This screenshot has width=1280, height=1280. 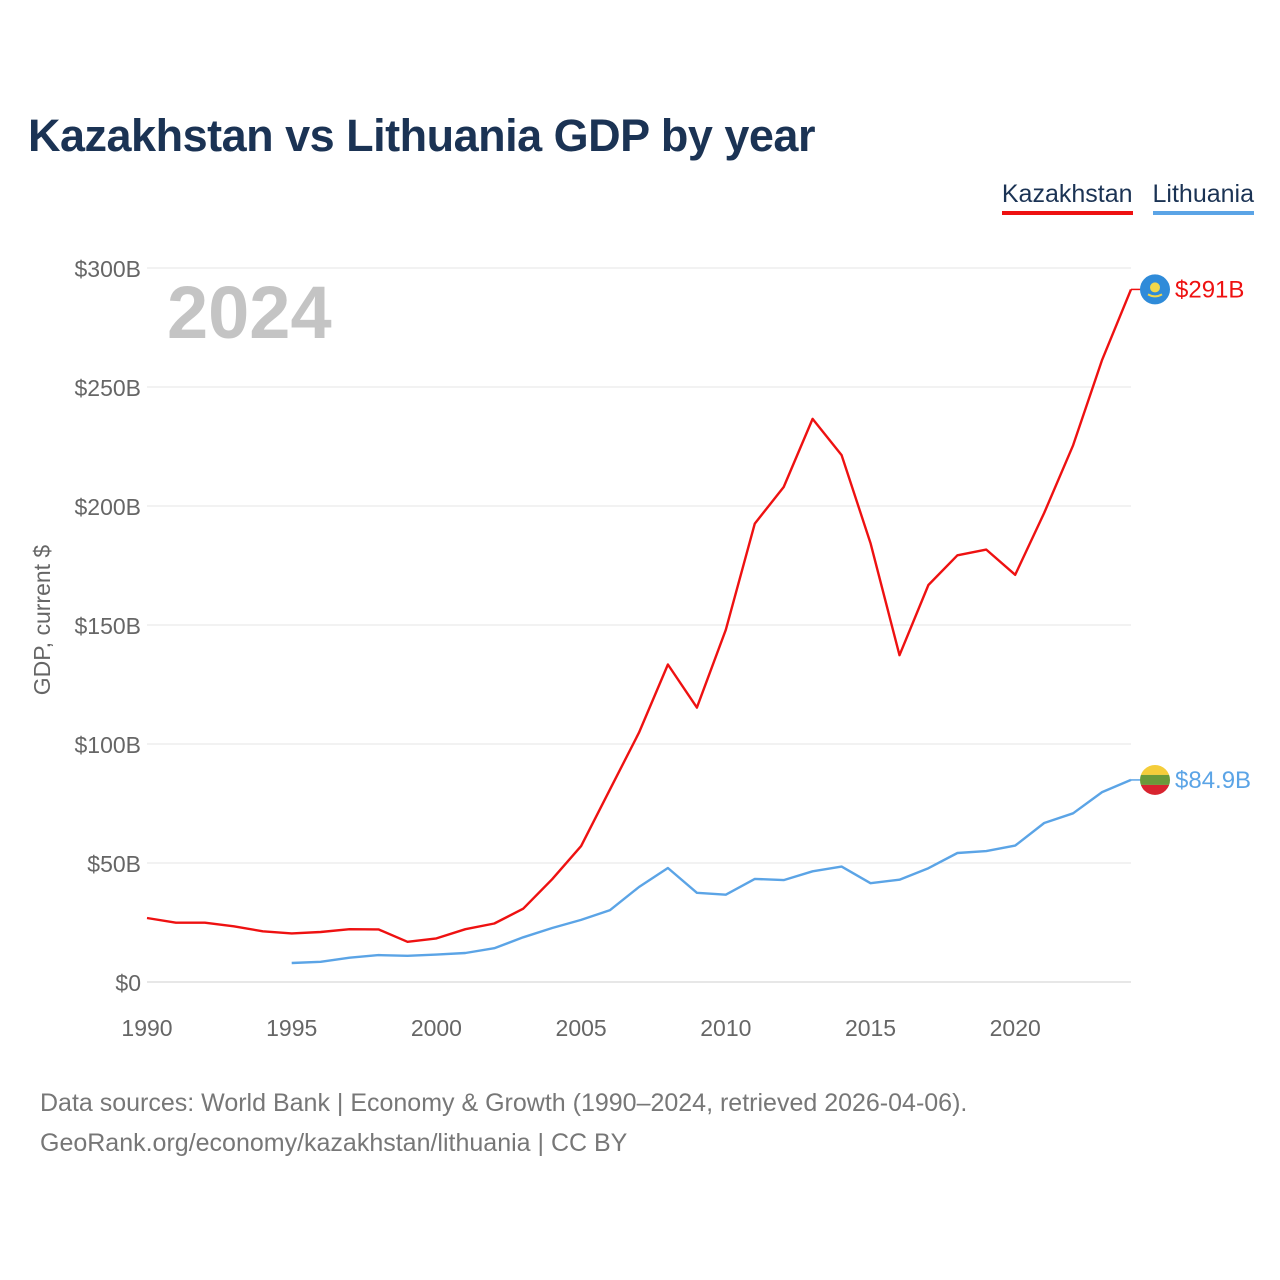 I want to click on lithuania-flag-icon, so click(x=1155, y=779).